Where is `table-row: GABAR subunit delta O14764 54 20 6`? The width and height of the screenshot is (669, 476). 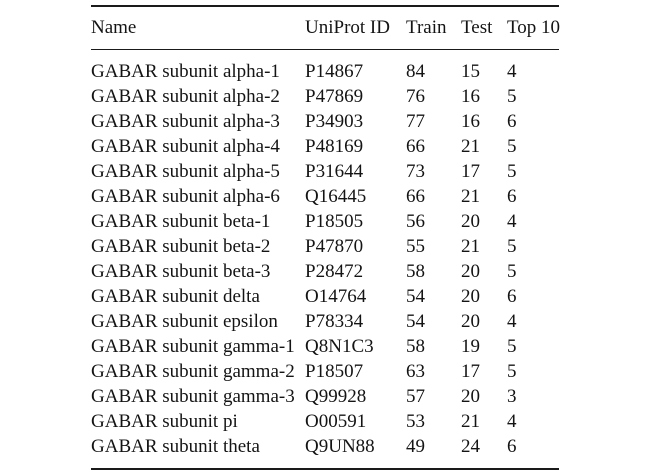
table-row: GABAR subunit delta O14764 54 20 6 is located at coordinates (325, 296).